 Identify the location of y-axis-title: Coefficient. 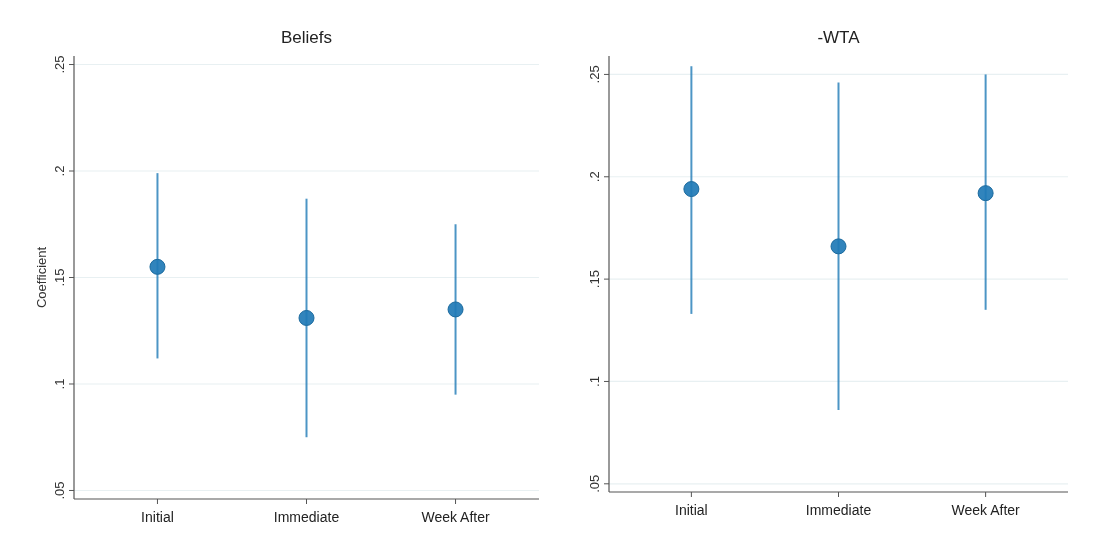
(41, 277).